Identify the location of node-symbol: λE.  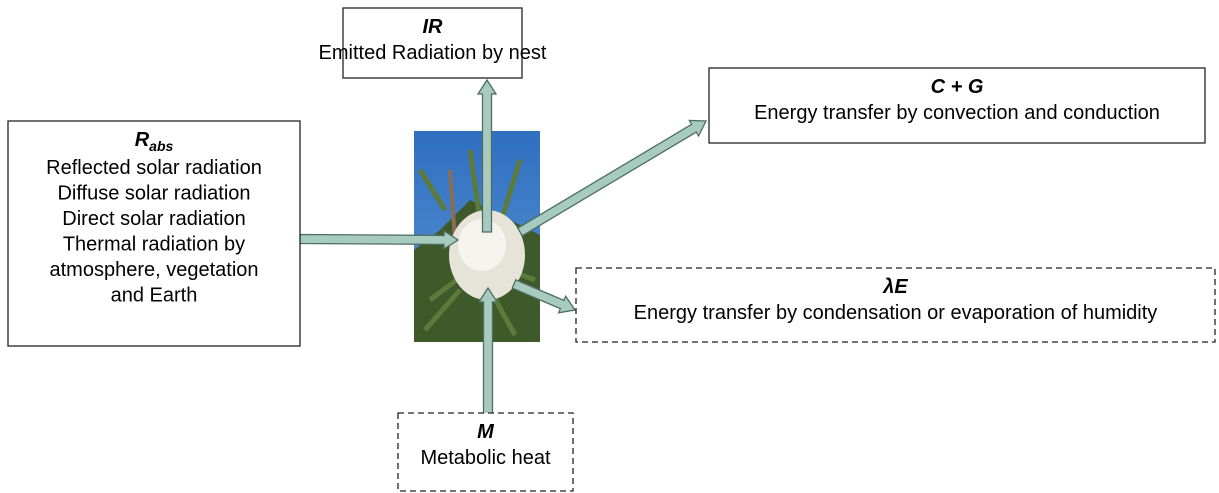
(895, 287).